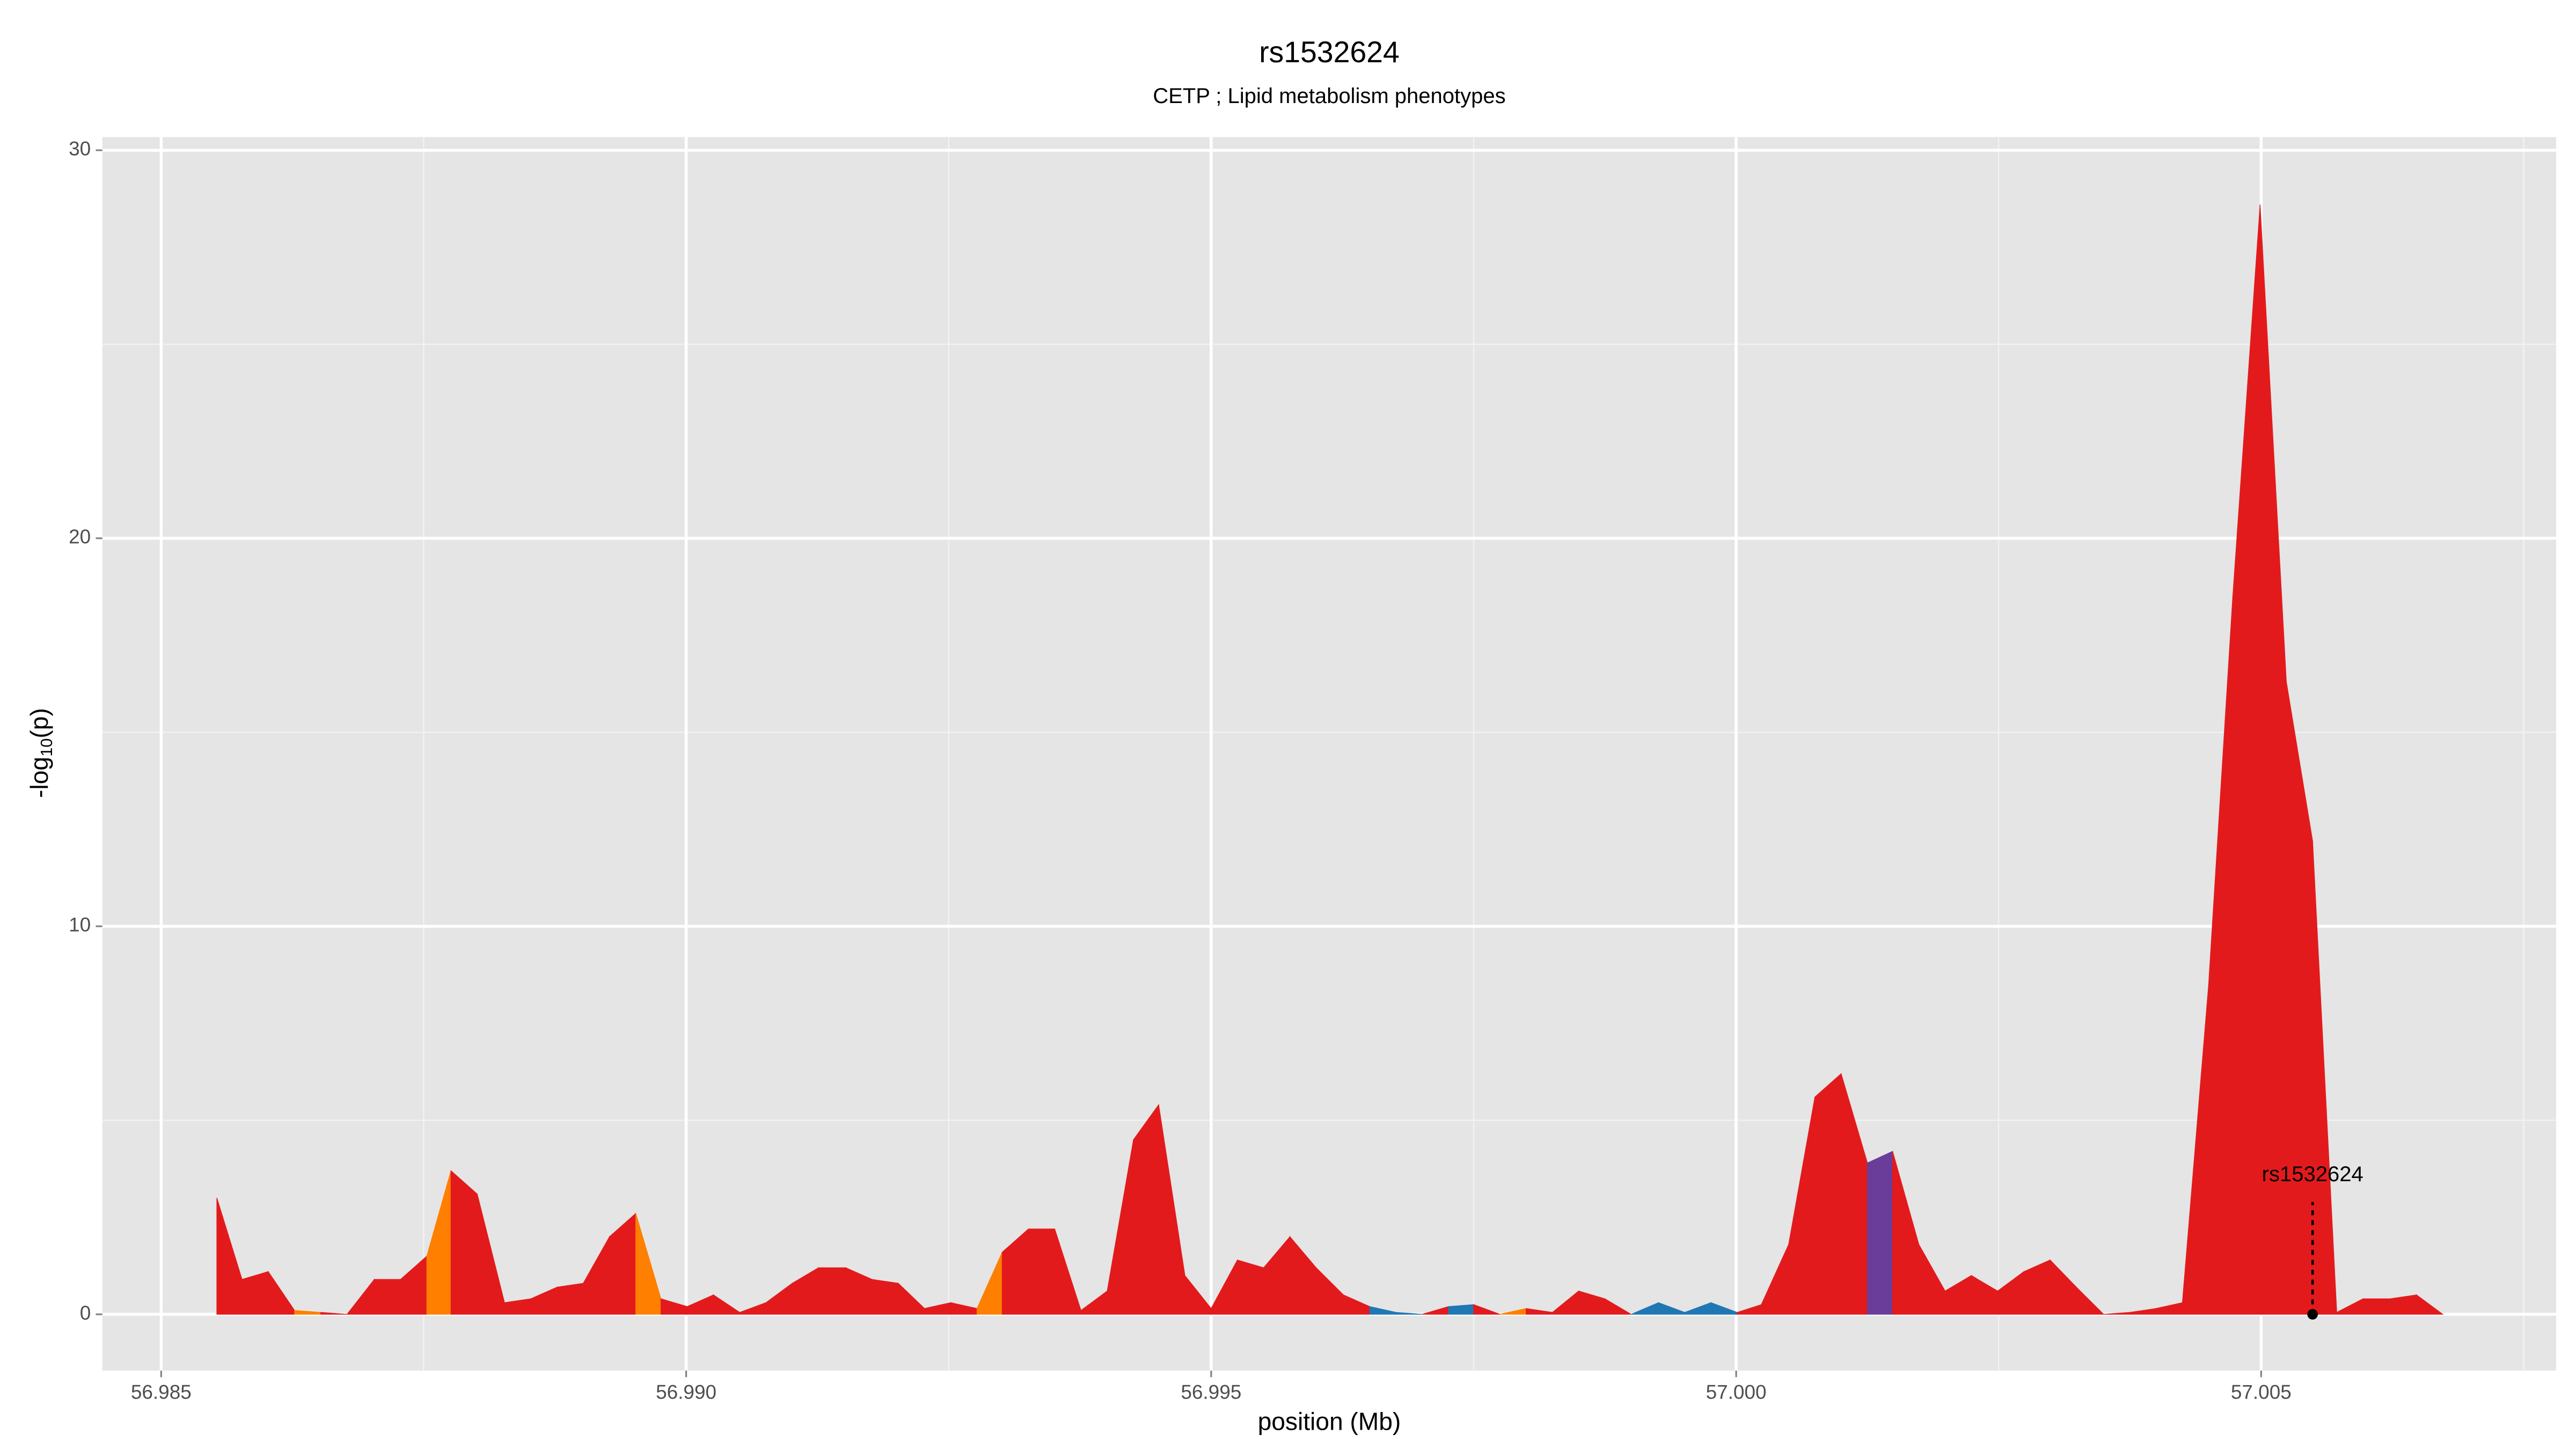 The width and height of the screenshot is (2576, 1449). What do you see at coordinates (80, 925) in the screenshot?
I see `y-tick-label: 10` at bounding box center [80, 925].